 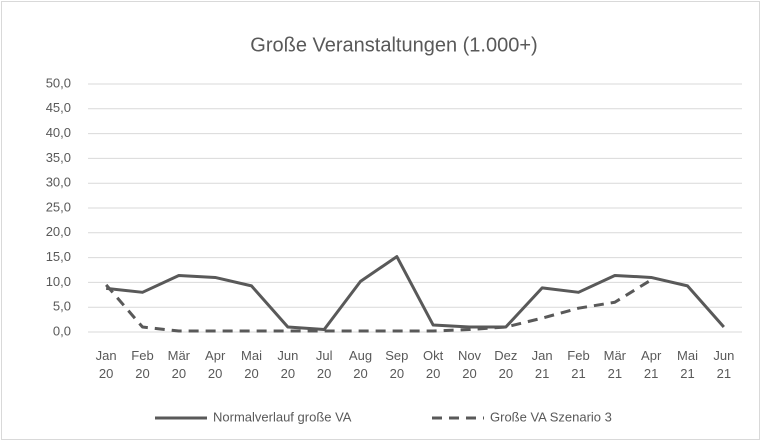 What do you see at coordinates (551, 416) in the screenshot?
I see `legend-label: Große VA Szenario 3` at bounding box center [551, 416].